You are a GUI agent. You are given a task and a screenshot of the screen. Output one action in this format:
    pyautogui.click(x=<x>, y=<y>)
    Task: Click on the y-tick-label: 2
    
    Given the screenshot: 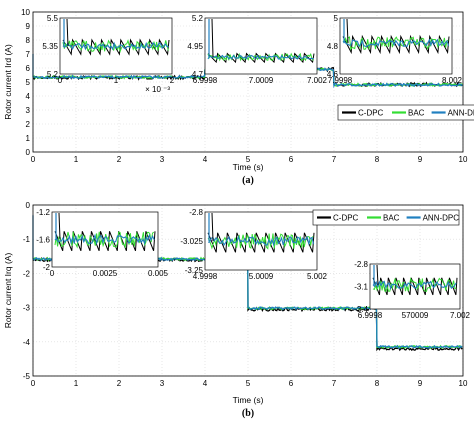 What is the action you would take?
    pyautogui.click(x=28, y=124)
    